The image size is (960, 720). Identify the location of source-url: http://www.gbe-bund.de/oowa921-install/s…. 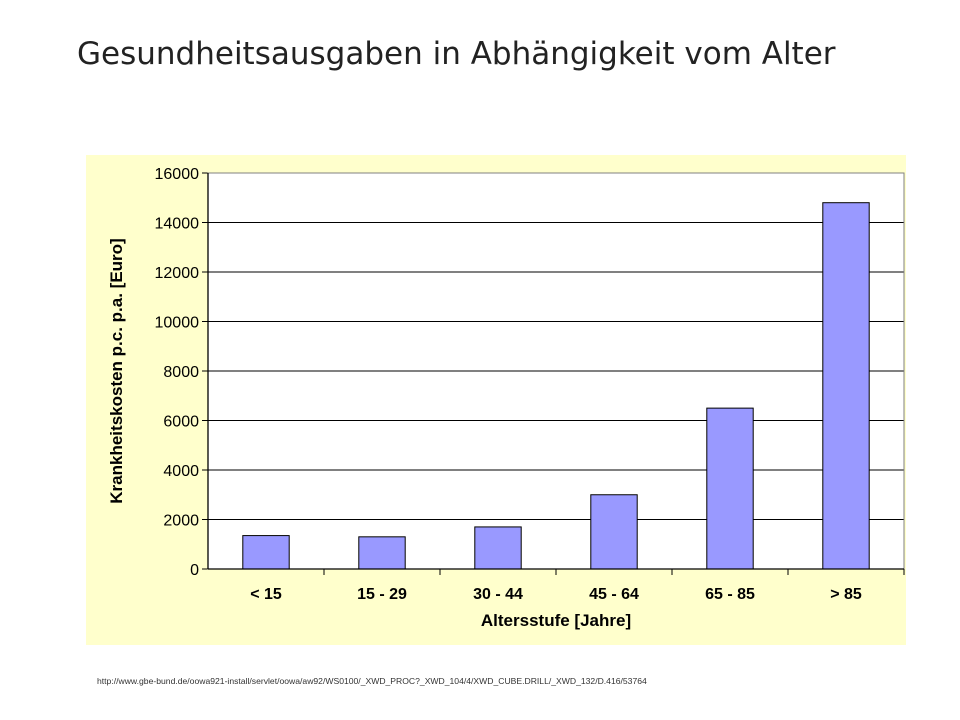
(372, 681).